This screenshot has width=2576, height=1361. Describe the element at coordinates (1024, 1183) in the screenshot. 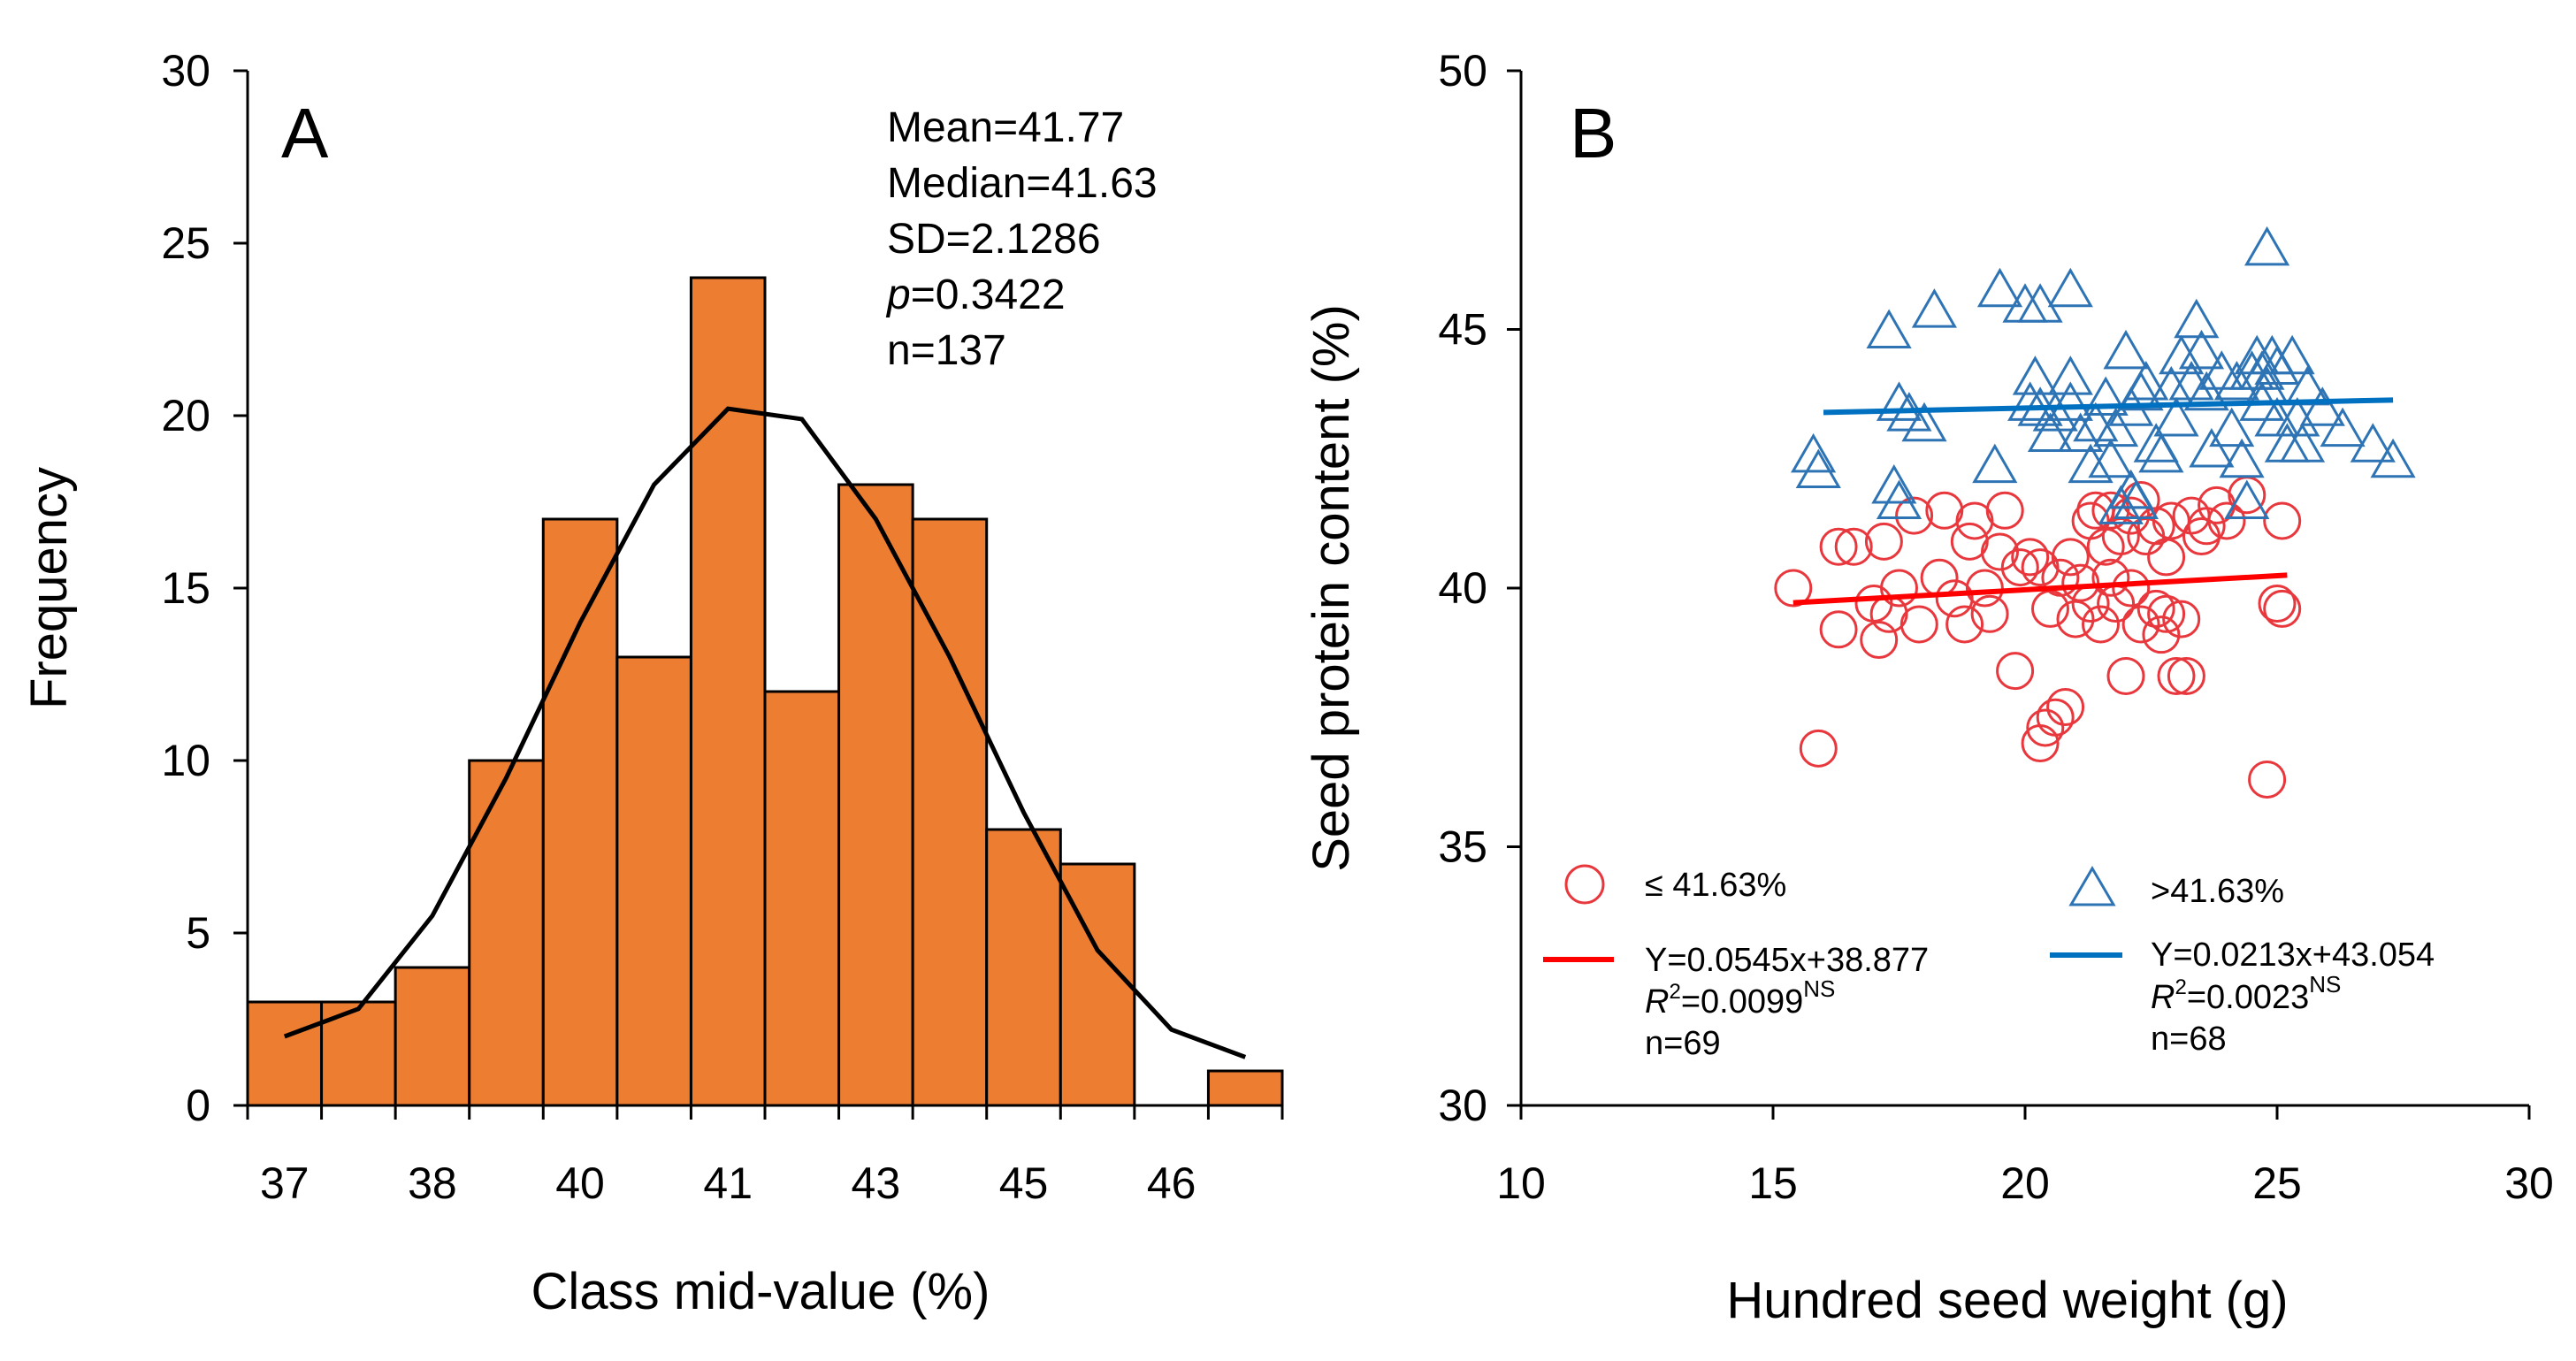

I see `x-tick-label: 45` at that location.